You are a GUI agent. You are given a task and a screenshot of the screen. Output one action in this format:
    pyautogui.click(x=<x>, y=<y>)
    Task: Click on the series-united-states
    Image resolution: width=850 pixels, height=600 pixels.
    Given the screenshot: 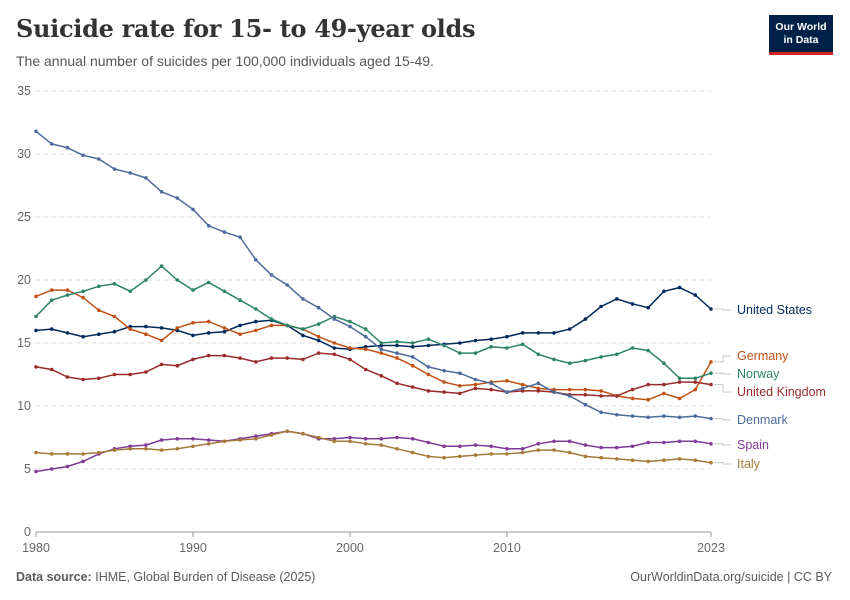 What is the action you would take?
    pyautogui.click(x=373, y=318)
    